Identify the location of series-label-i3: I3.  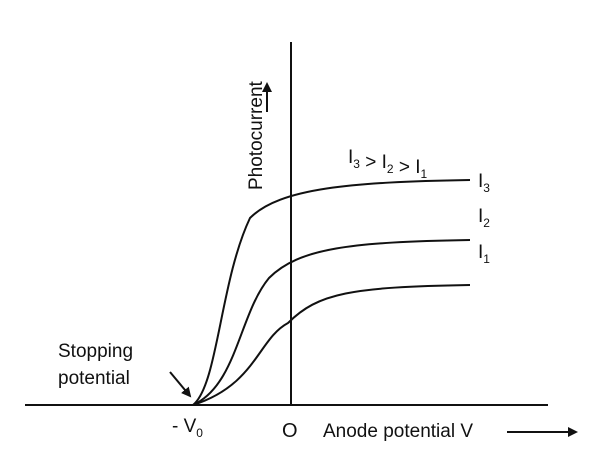
(484, 183).